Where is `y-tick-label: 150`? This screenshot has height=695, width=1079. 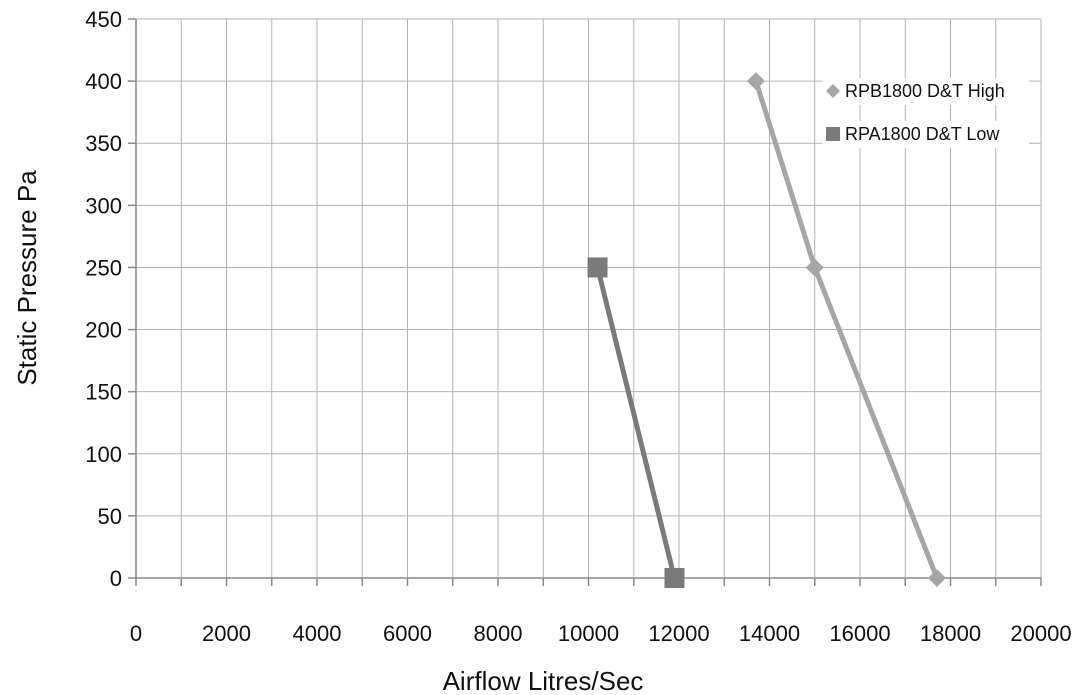
y-tick-label: 150 is located at coordinates (103, 392).